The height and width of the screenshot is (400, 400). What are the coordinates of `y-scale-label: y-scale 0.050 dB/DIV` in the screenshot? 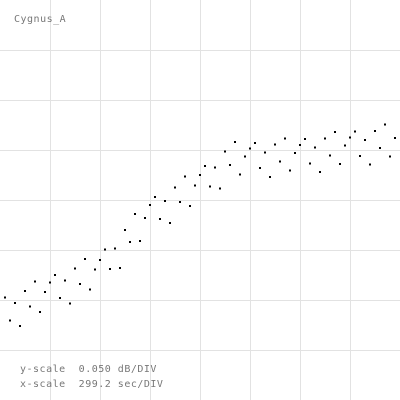 It's located at (88, 369).